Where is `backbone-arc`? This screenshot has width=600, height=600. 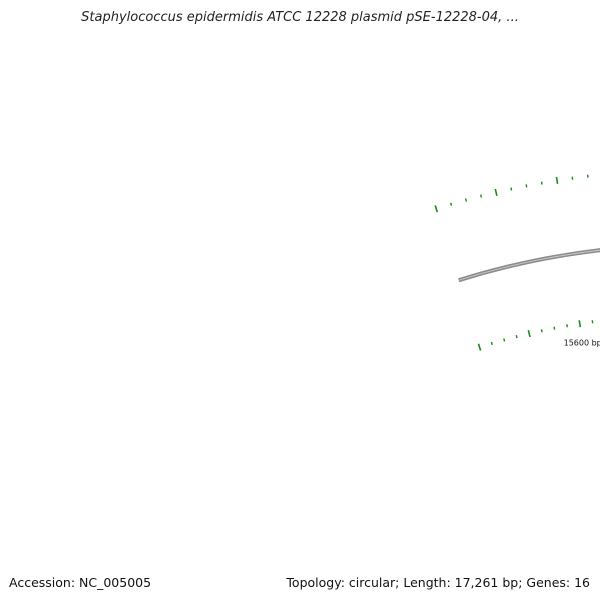
backbone-arc is located at coordinates (529, 265).